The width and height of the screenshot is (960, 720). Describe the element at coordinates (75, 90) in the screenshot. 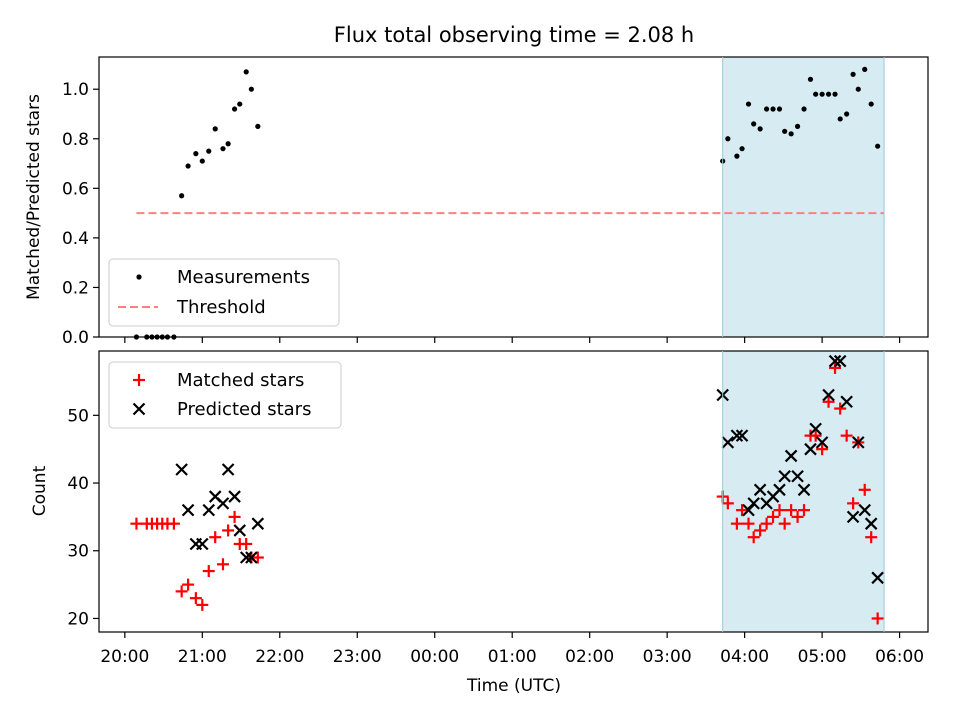

I see `ratio-y-tick-label: 1.0` at that location.